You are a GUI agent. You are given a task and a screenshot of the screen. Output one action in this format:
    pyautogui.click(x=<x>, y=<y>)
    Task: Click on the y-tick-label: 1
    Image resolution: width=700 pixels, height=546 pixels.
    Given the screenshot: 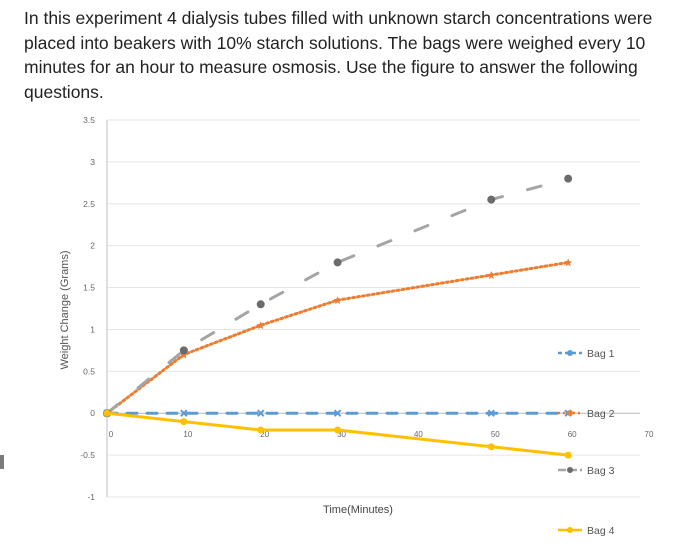 What is the action you would take?
    pyautogui.click(x=92, y=329)
    